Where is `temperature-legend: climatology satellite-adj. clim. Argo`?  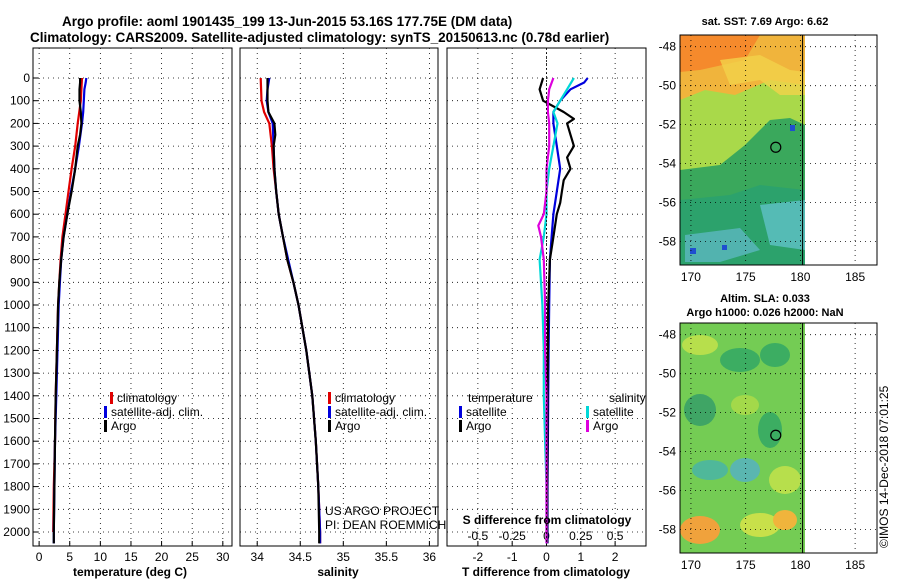 temperature-legend: climatology satellite-adj. clim. Argo is located at coordinates (153, 412).